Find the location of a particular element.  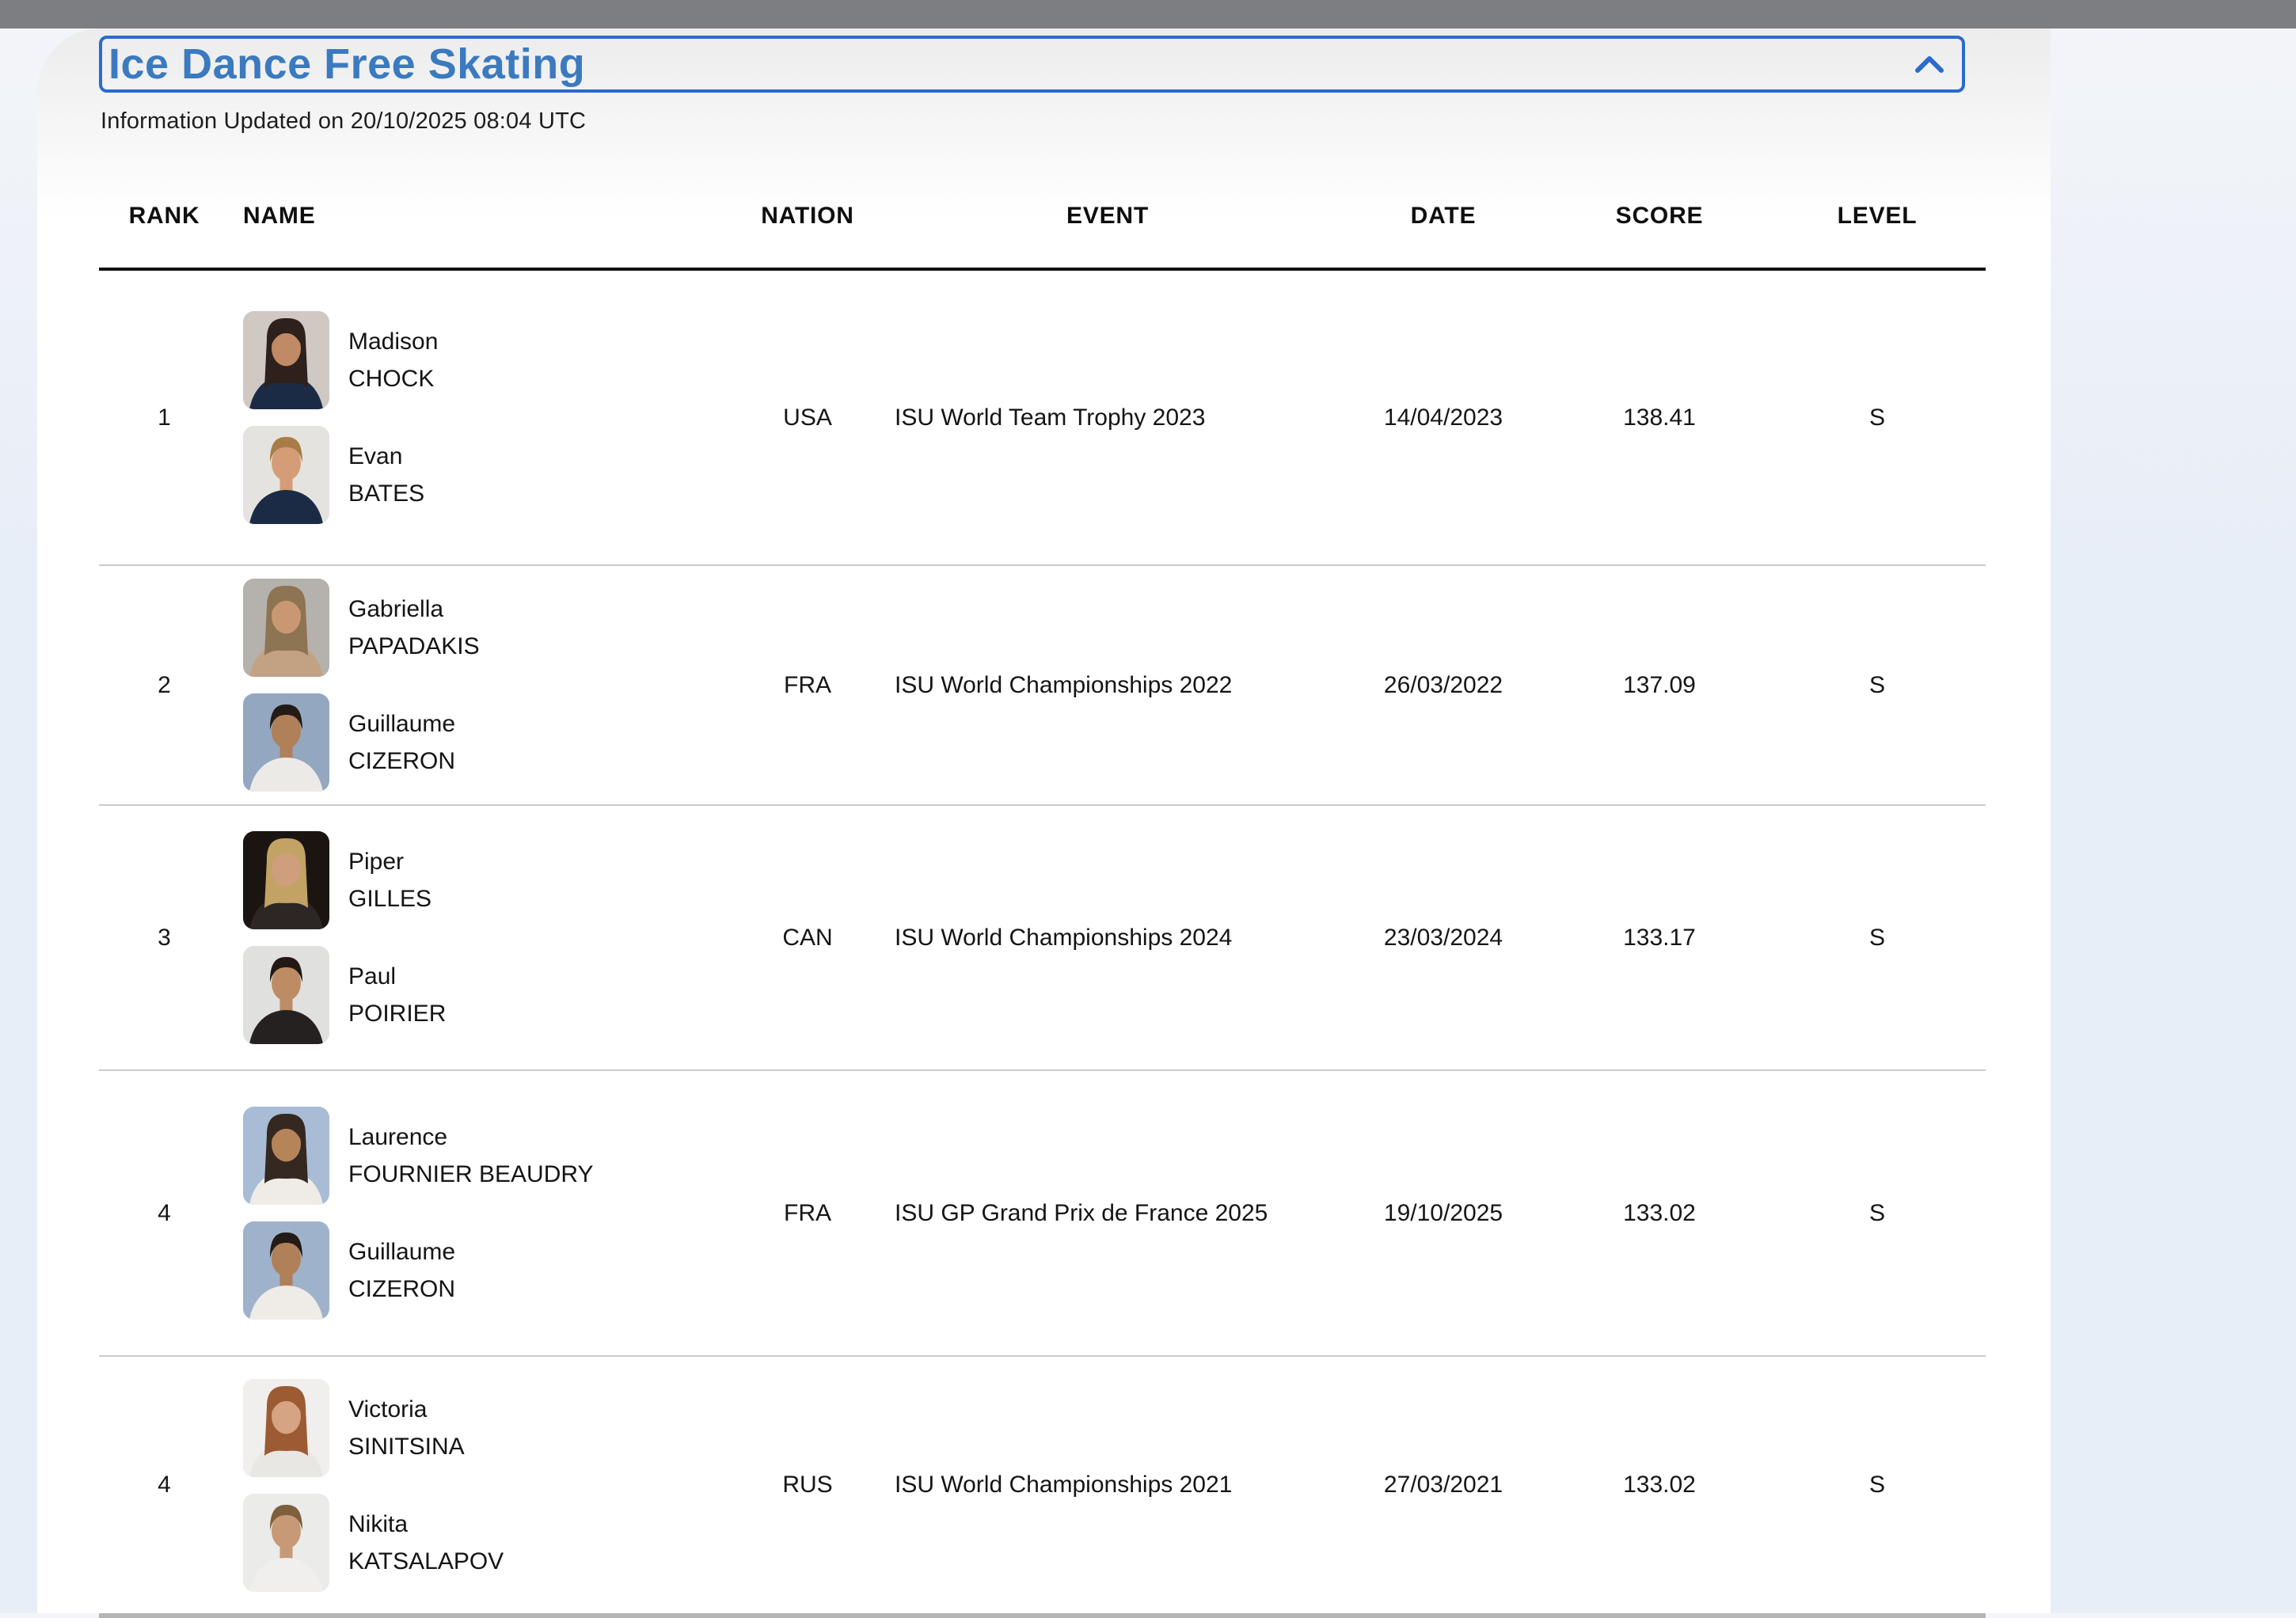

column-header-nation: NATION is located at coordinates (807, 223).